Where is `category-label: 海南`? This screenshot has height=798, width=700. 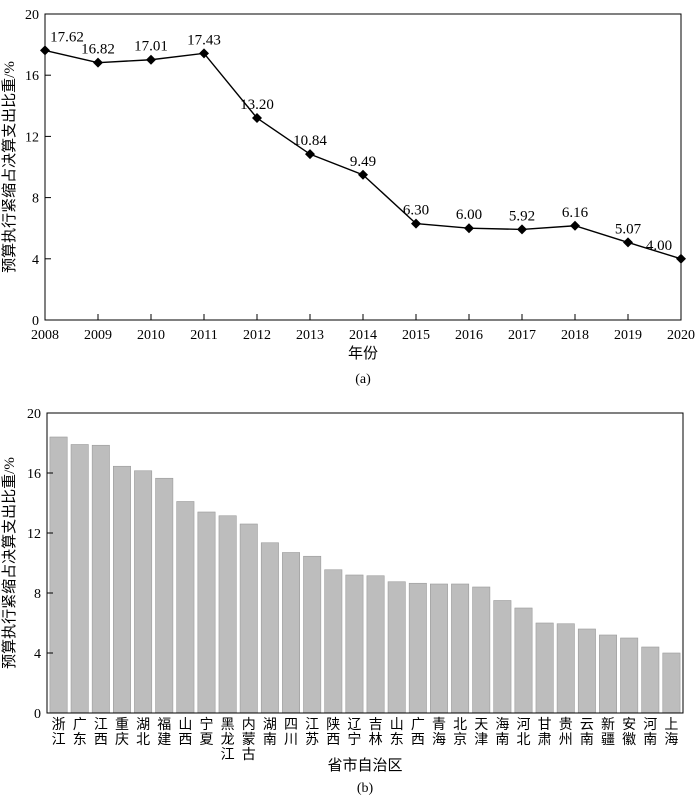
category-label: 海南 is located at coordinates (502, 732).